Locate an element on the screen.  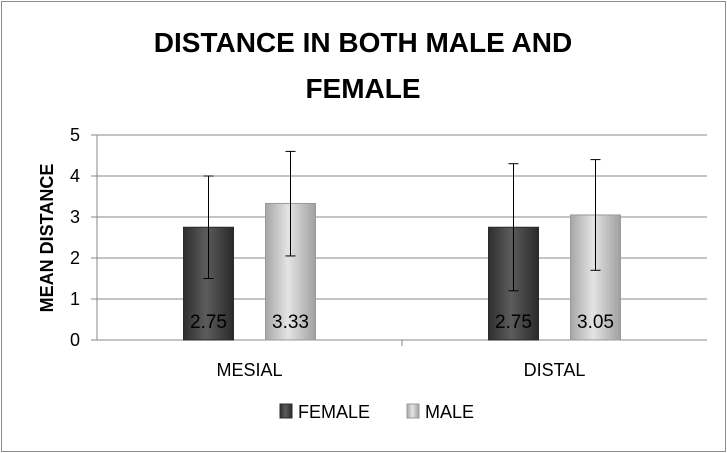
y-tick-label: 5 is located at coordinates (75, 135).